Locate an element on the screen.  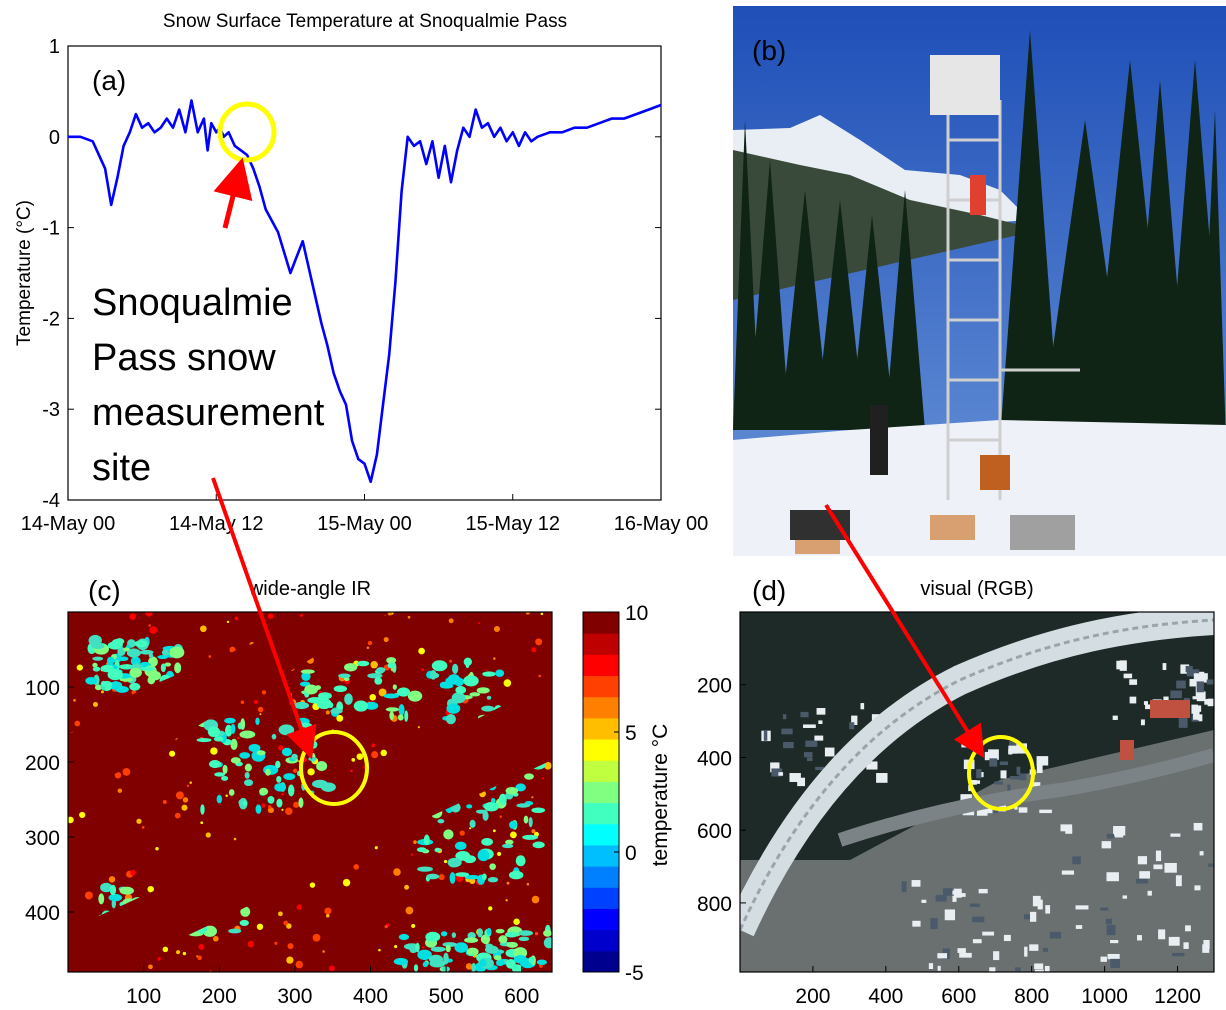
colorbar-tick-label: 10 is located at coordinates (636, 613).